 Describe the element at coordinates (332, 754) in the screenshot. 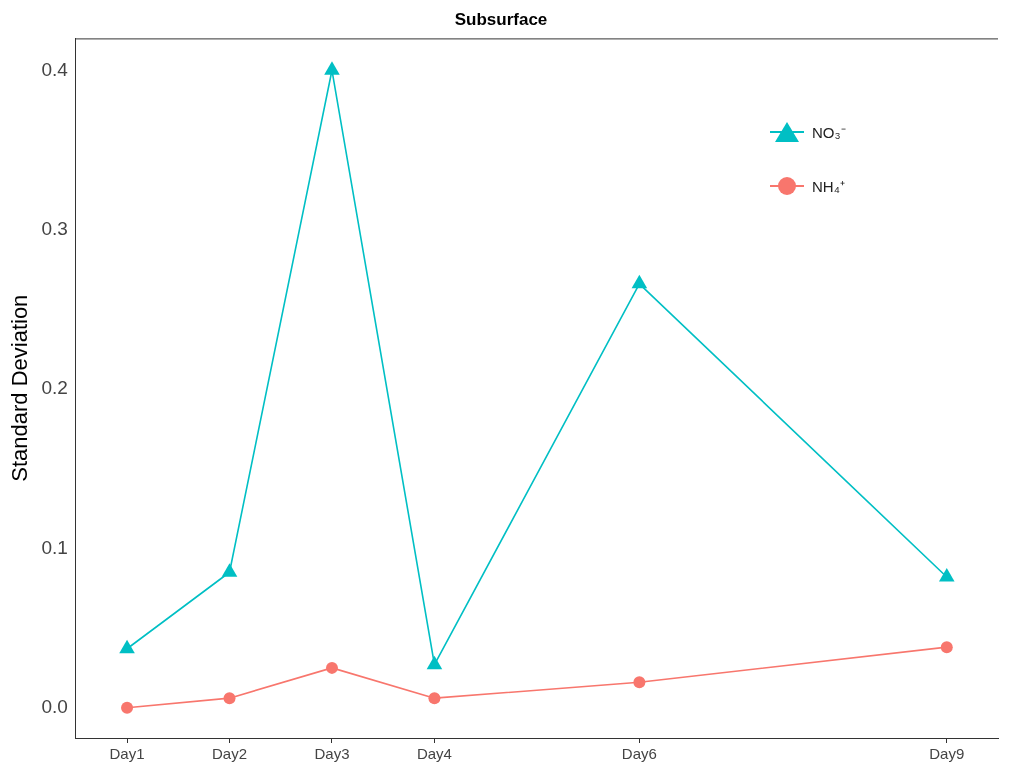

I see `x-tick-label: Day3` at that location.